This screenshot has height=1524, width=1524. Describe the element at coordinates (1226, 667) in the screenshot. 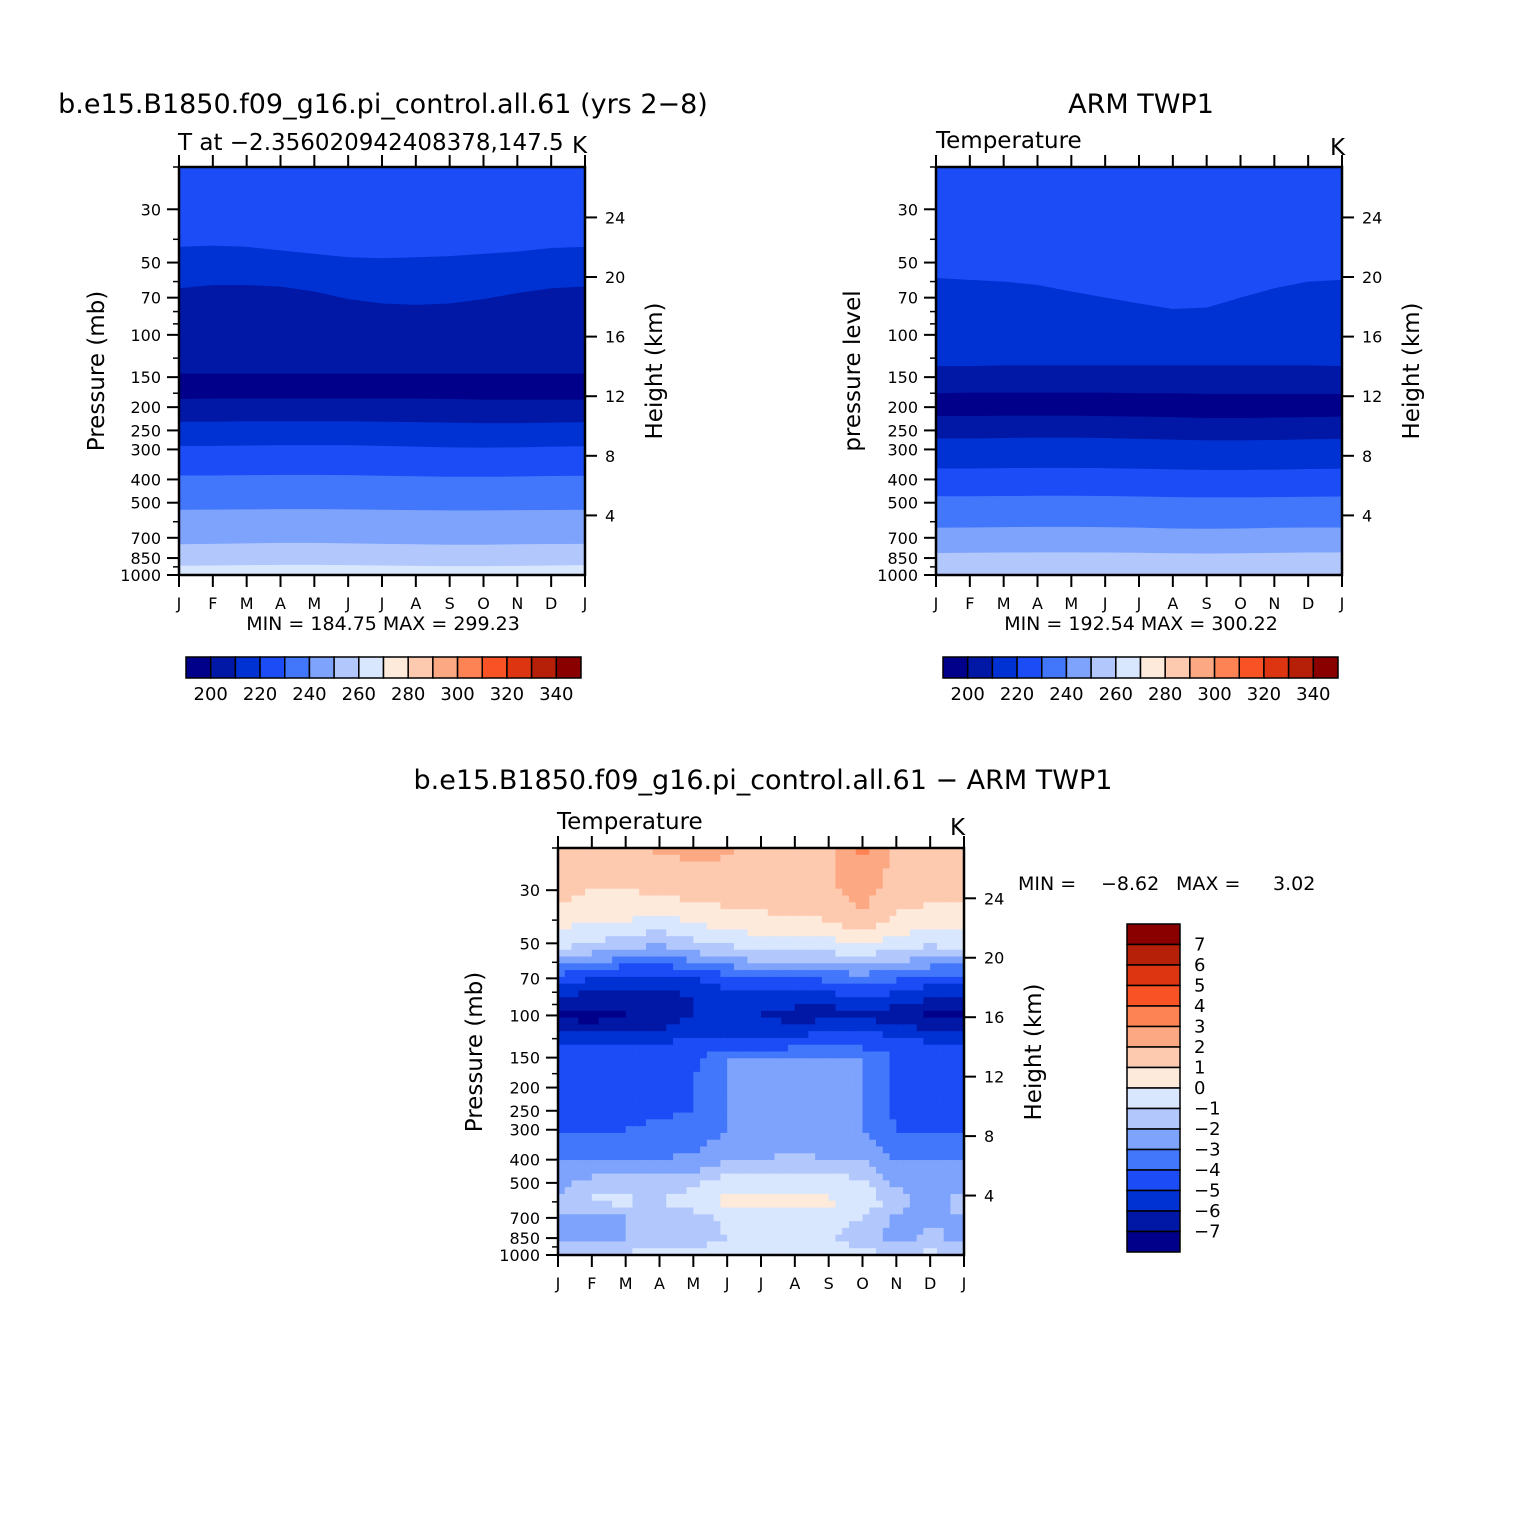

I see `colorbar-box` at that location.